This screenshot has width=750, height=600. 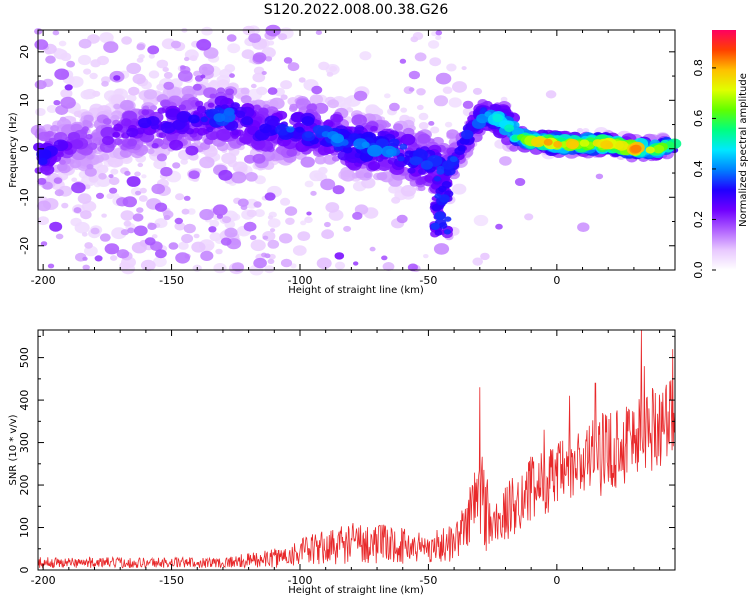 I want to click on snr-y-tick-label: 0, so click(x=24, y=570).